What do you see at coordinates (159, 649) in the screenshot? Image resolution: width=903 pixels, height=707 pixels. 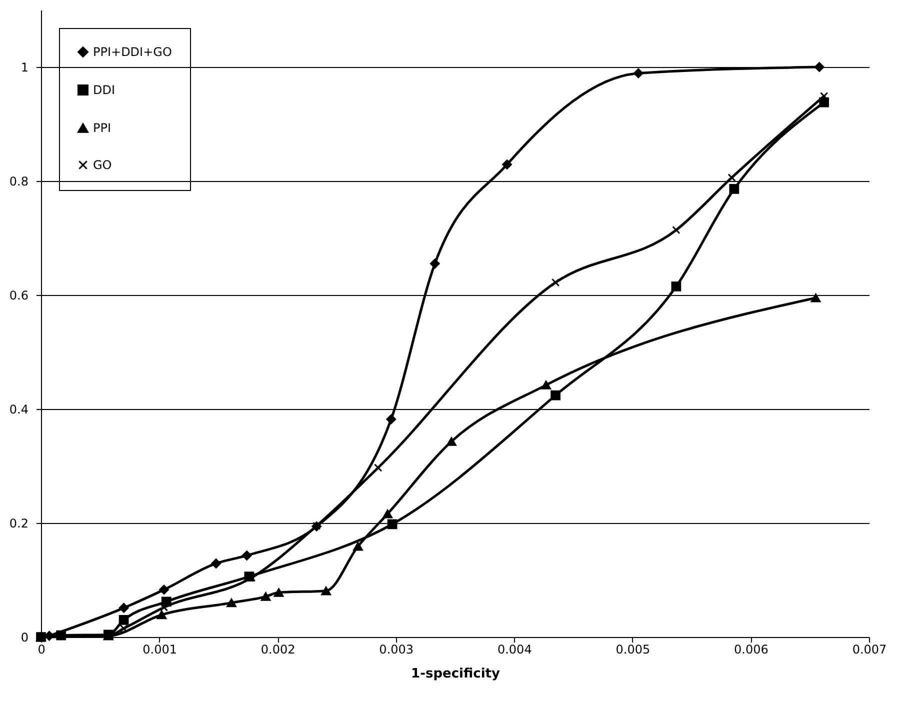 I see `x-tick-label: 0.001` at bounding box center [159, 649].